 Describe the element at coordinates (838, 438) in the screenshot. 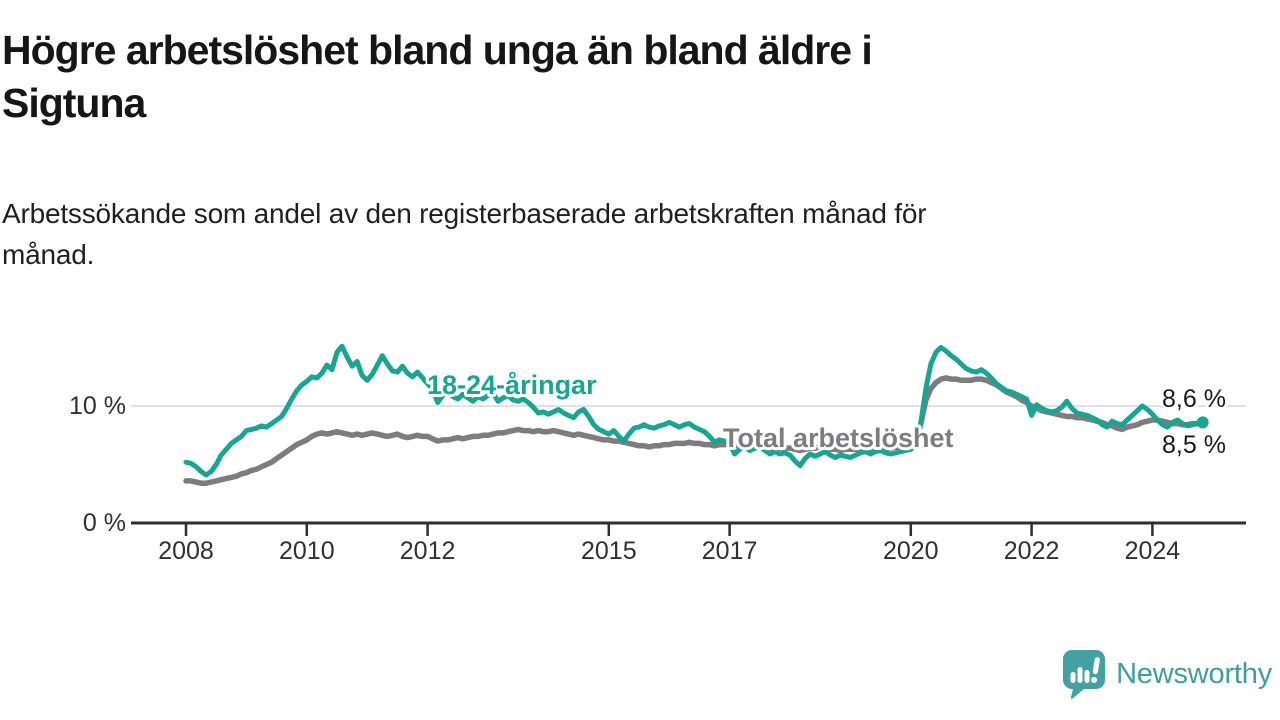

I see `line-label-total: Total arbetslöshet` at that location.